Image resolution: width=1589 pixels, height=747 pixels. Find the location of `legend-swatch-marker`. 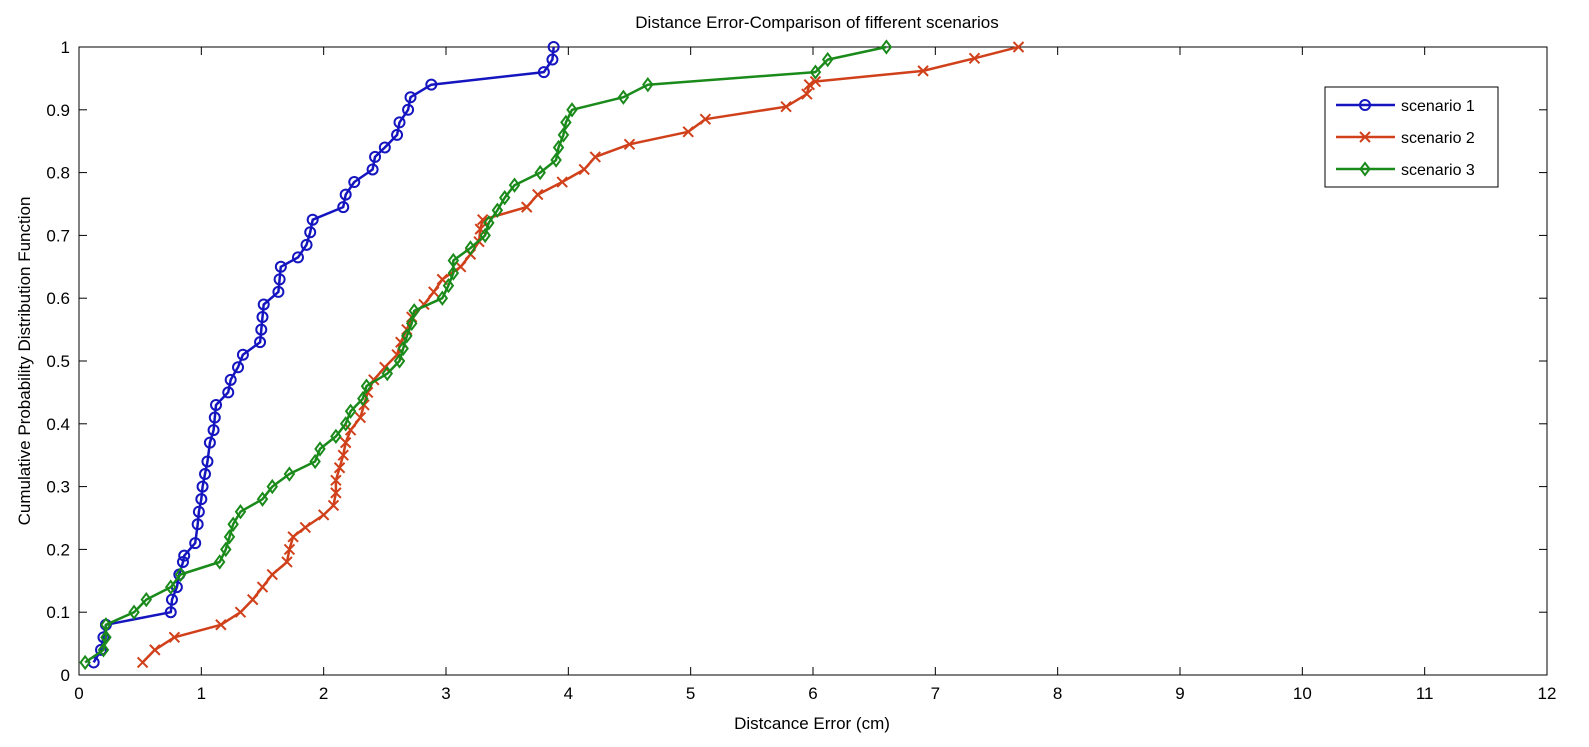

legend-swatch-marker is located at coordinates (1365, 169).